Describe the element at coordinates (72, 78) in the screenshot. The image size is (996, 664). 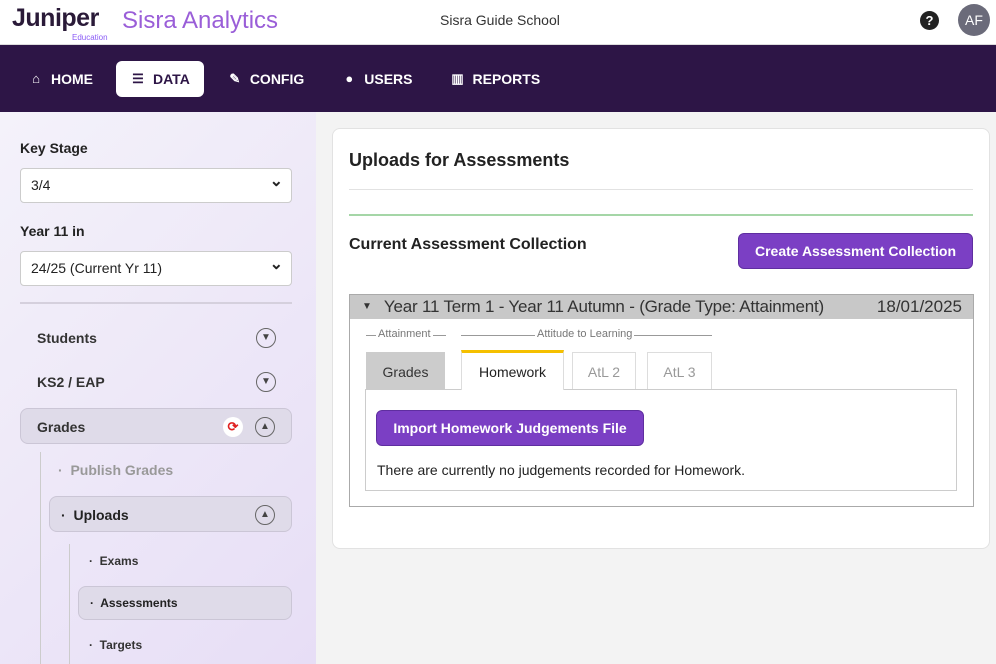
I see `nav-label: HOME` at that location.